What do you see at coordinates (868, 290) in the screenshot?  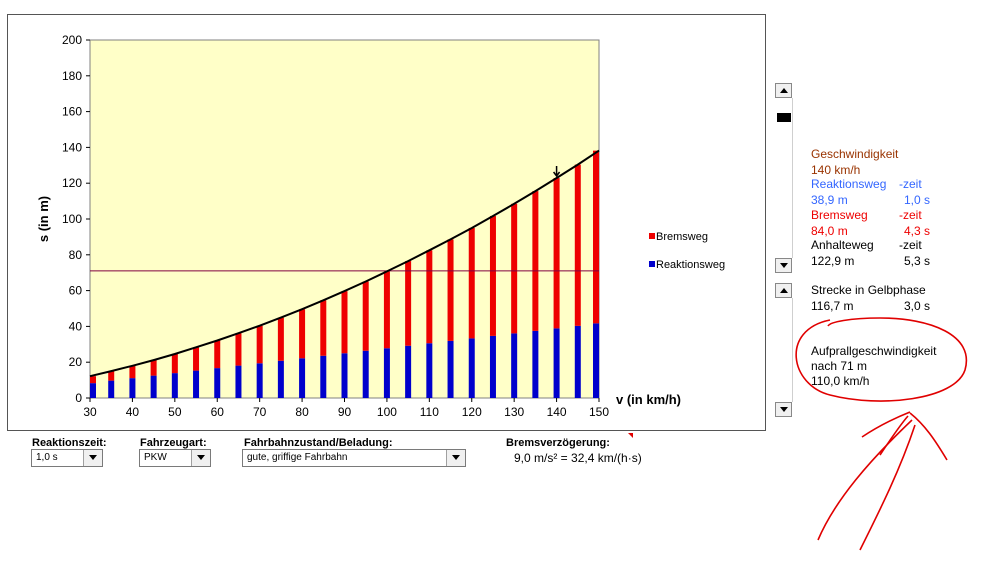 I see `gelb-title: Strecke in Gelbphase` at bounding box center [868, 290].